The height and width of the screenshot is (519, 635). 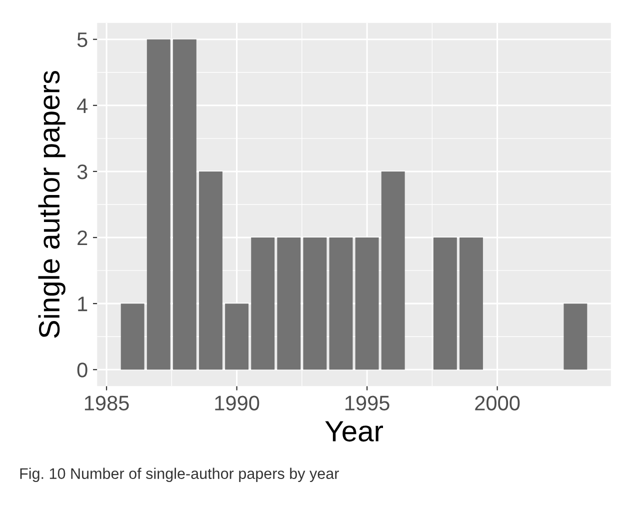 I want to click on x-tick-label: 1995, so click(x=367, y=403).